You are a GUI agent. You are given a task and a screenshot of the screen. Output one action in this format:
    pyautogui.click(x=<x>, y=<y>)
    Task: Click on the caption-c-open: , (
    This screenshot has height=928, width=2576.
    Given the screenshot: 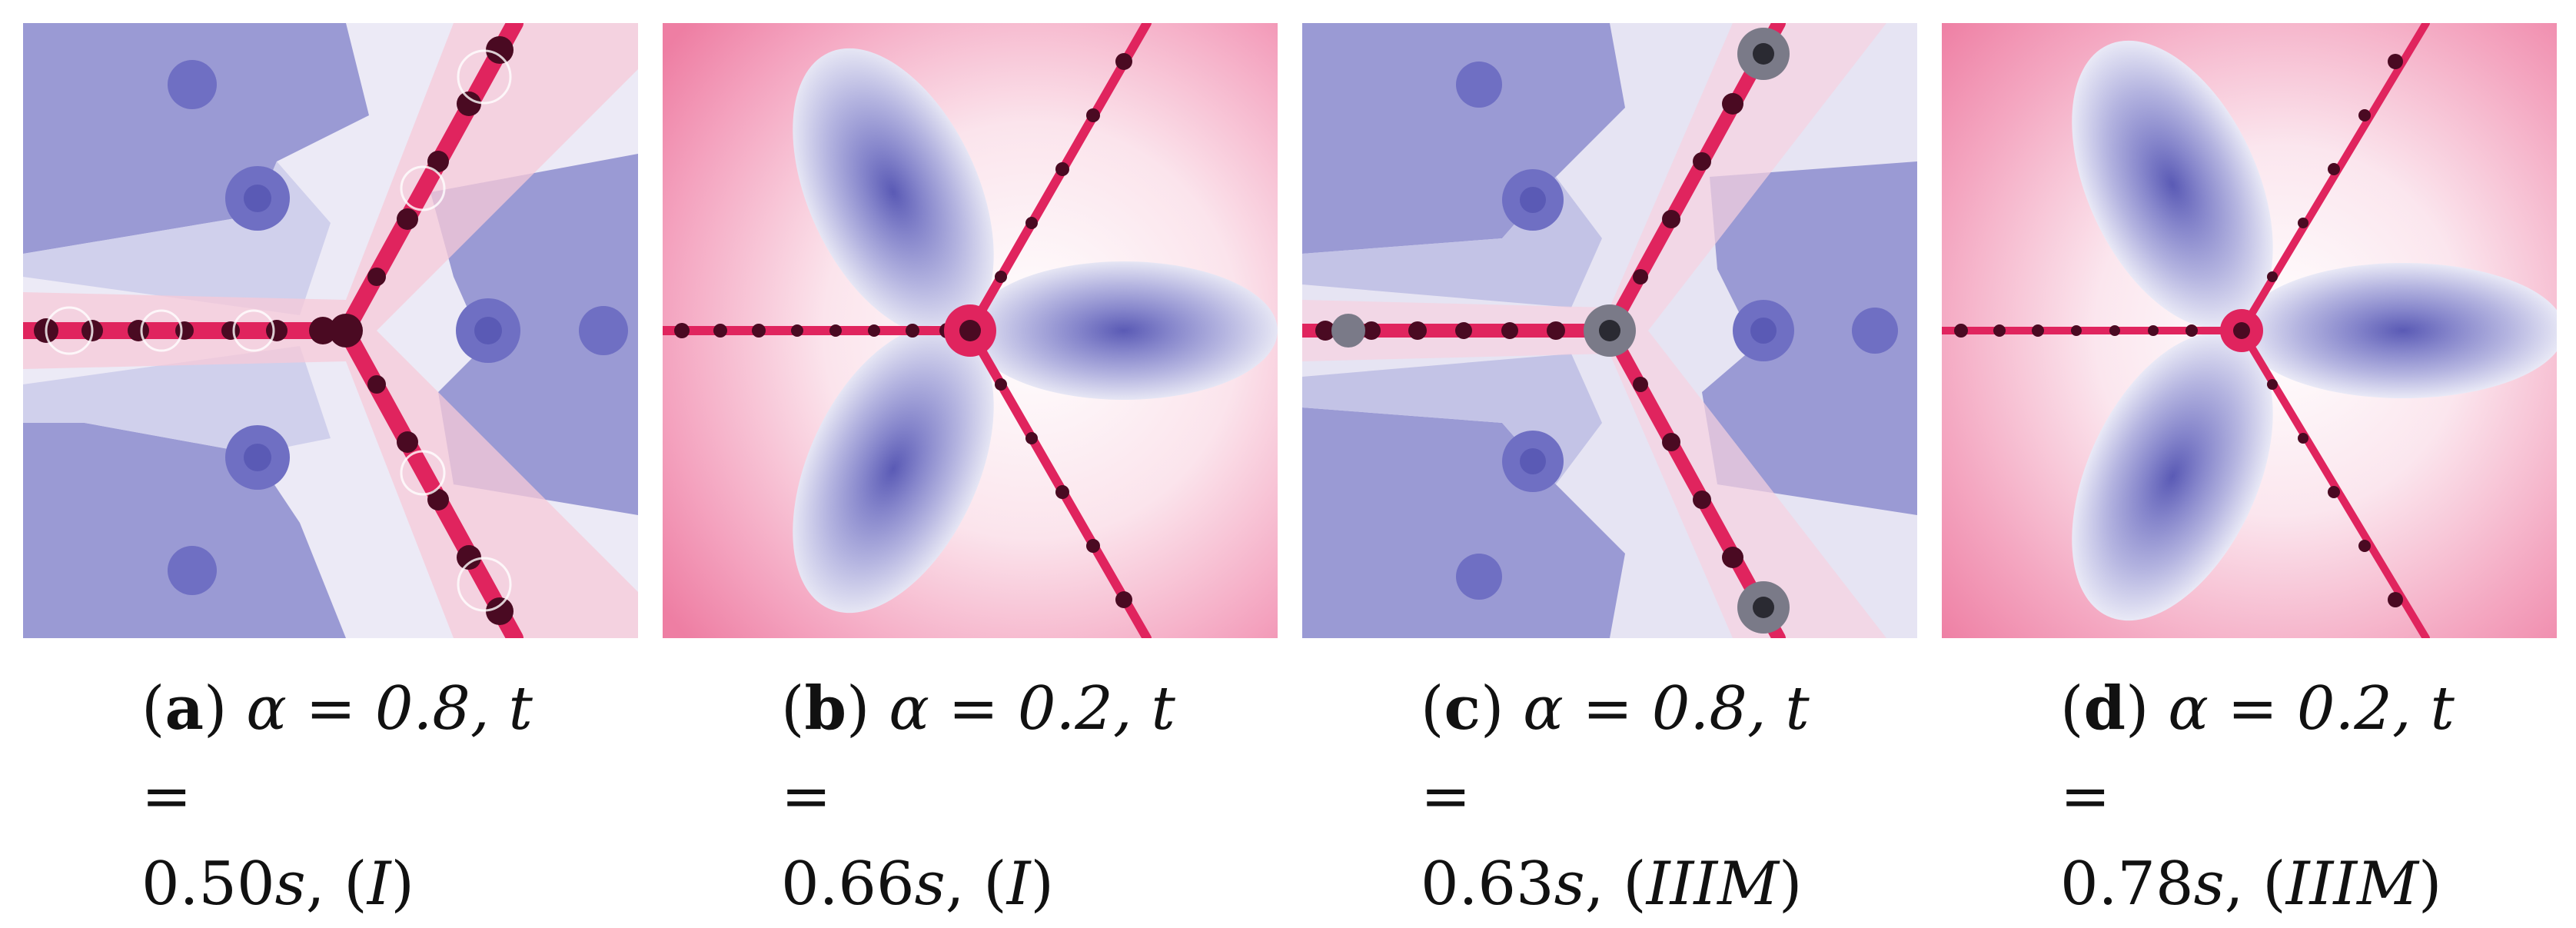 What is the action you would take?
    pyautogui.click(x=1615, y=884)
    